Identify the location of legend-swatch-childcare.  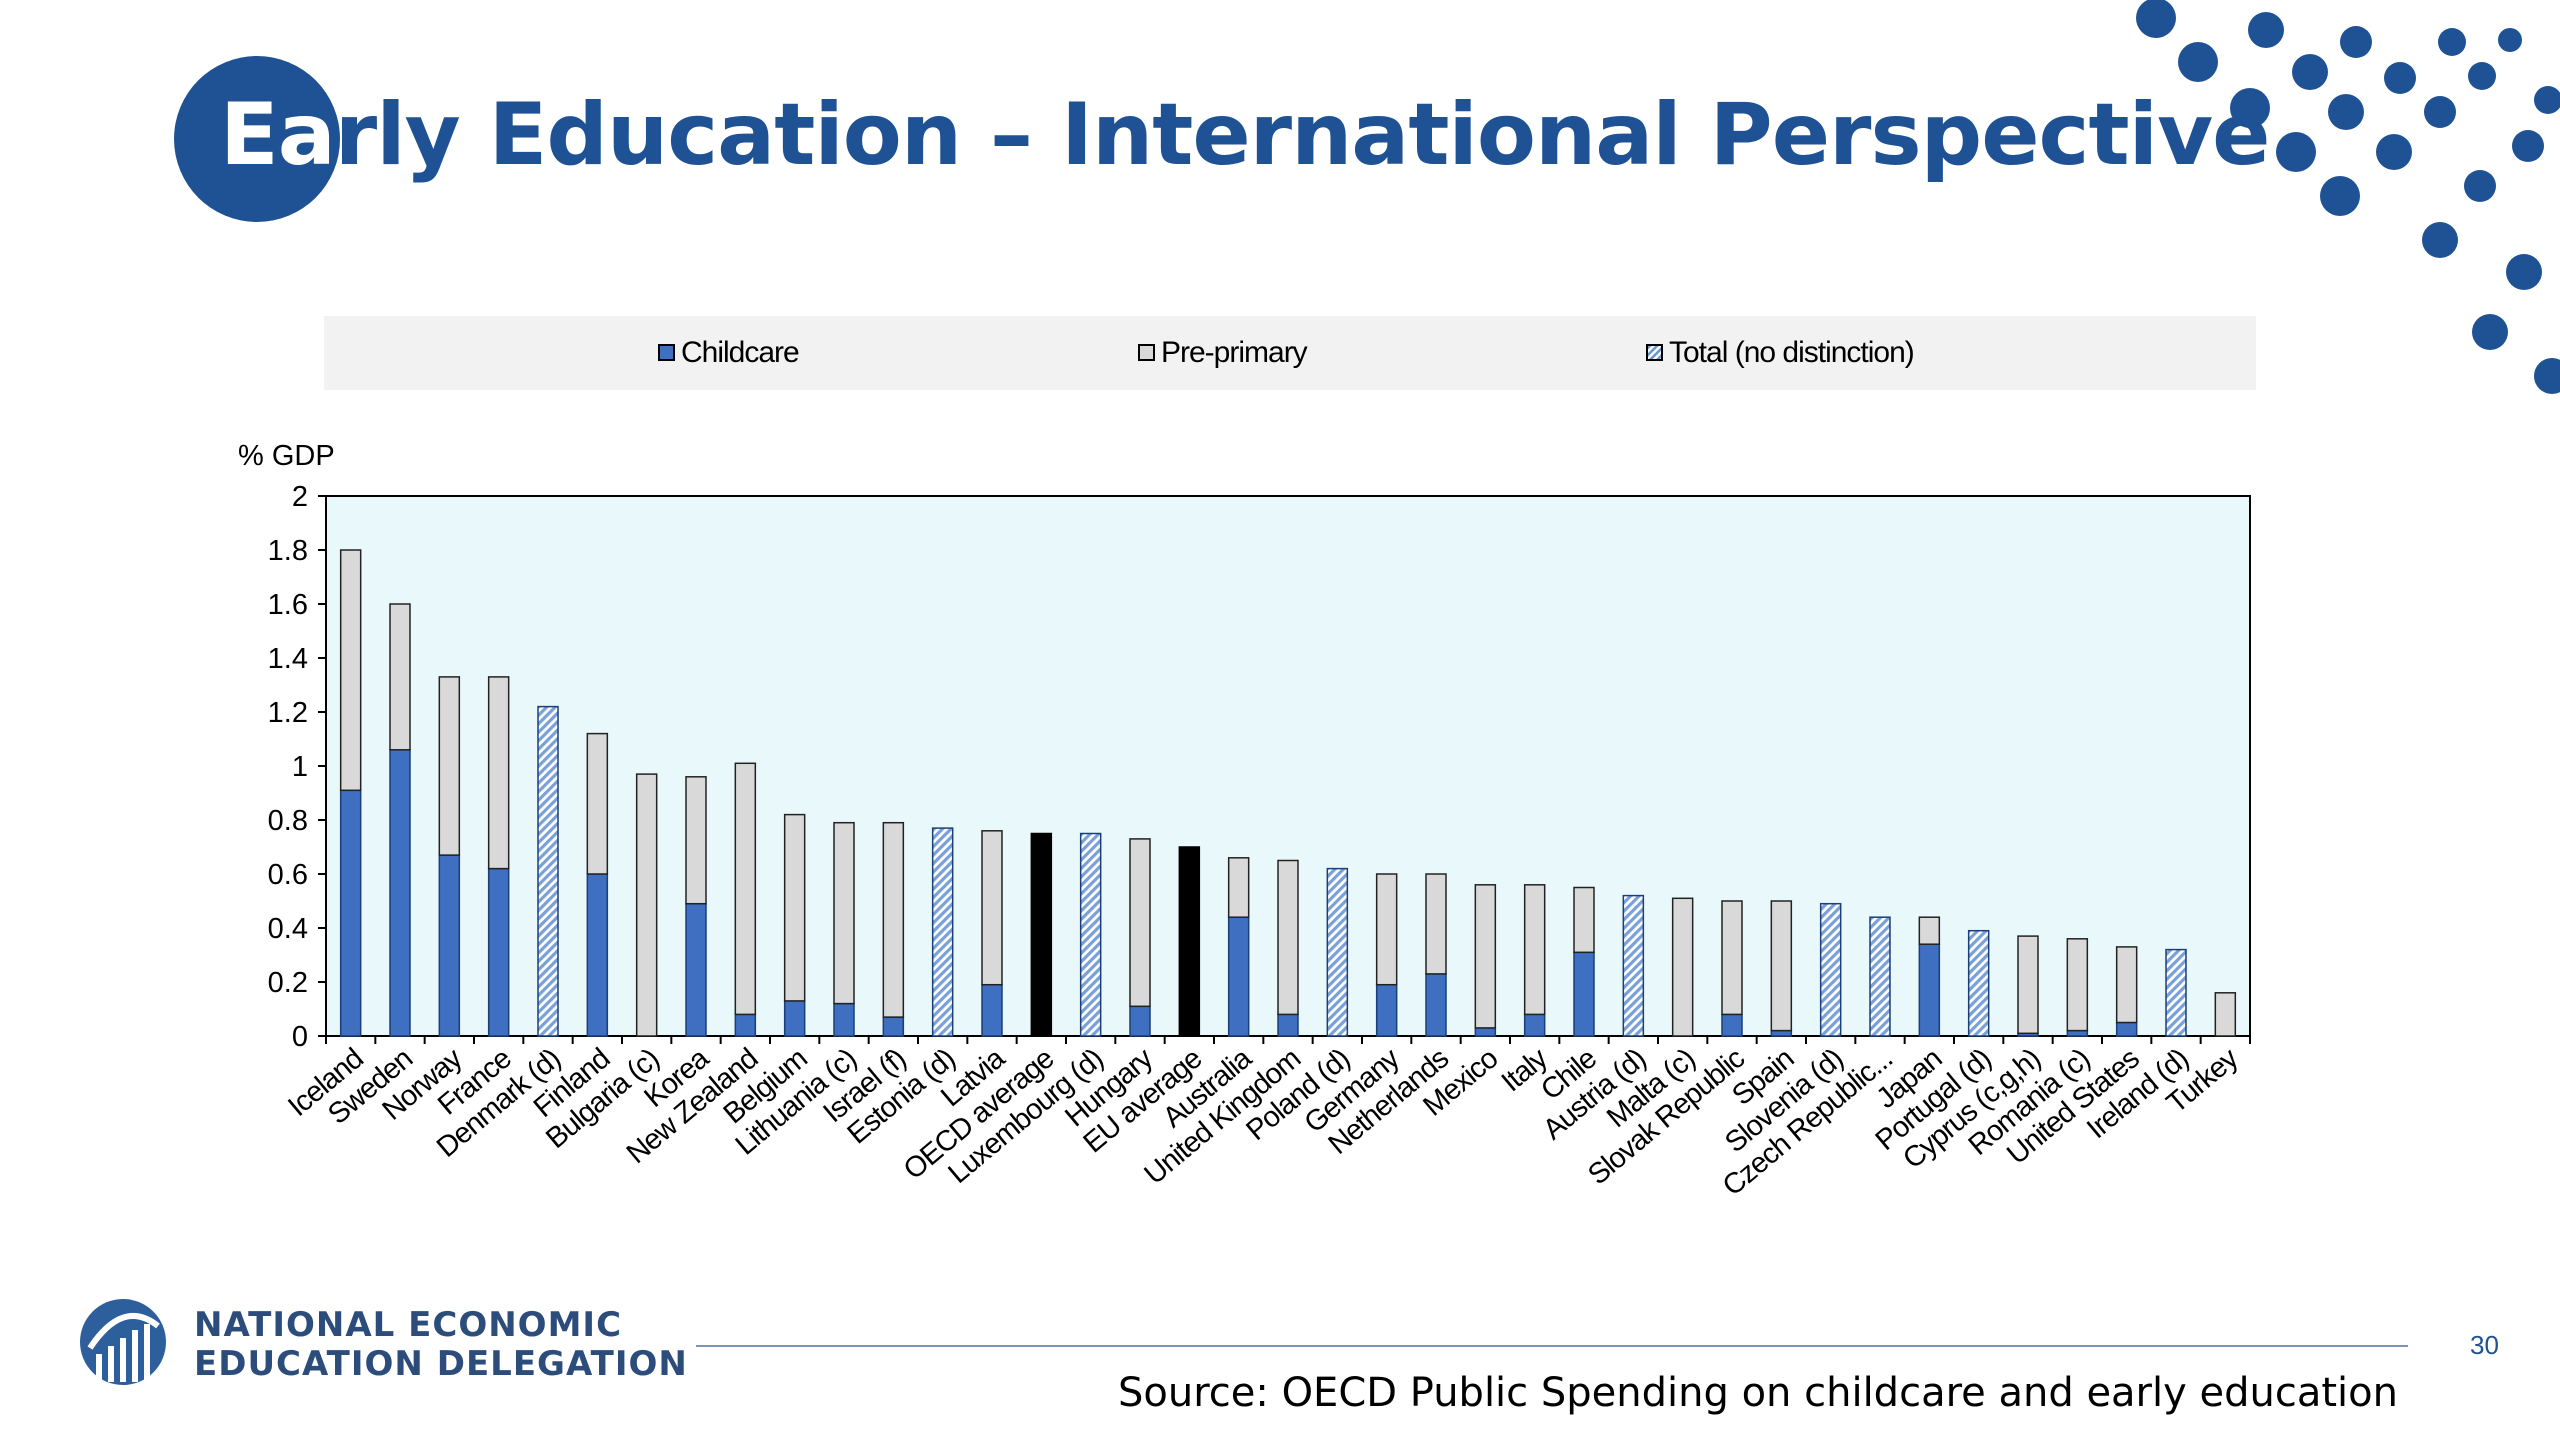
(666, 352).